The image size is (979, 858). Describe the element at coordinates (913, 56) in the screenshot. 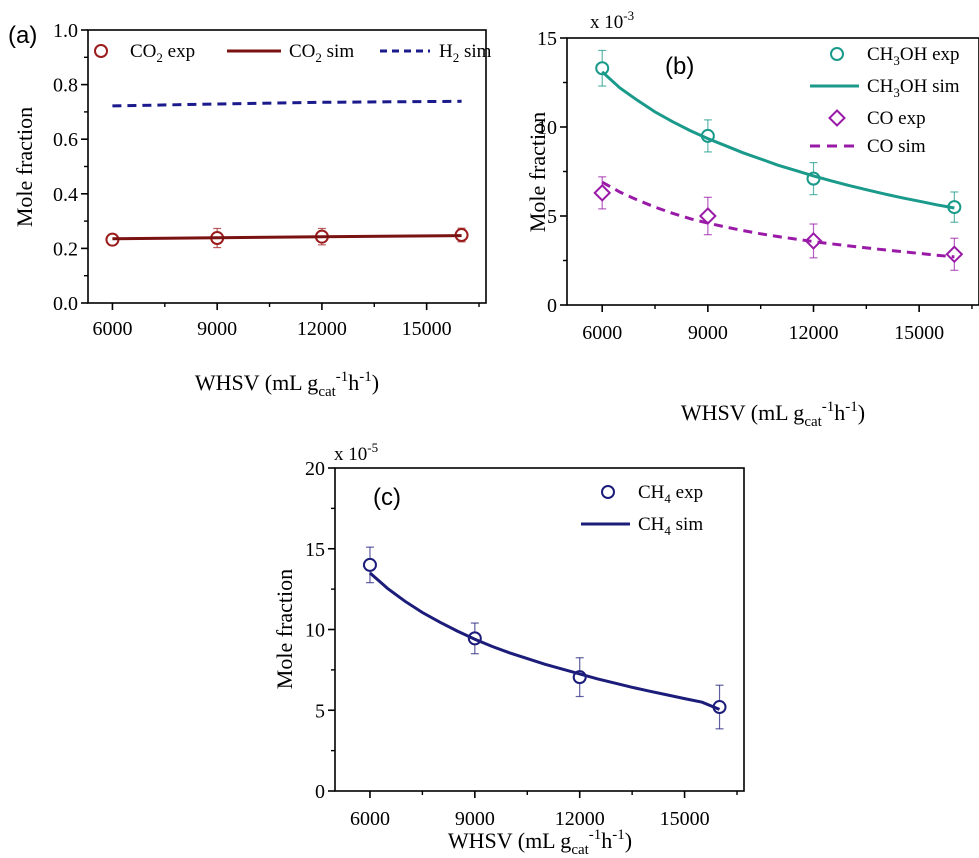

I see `legend-label: CH3OH exp` at that location.